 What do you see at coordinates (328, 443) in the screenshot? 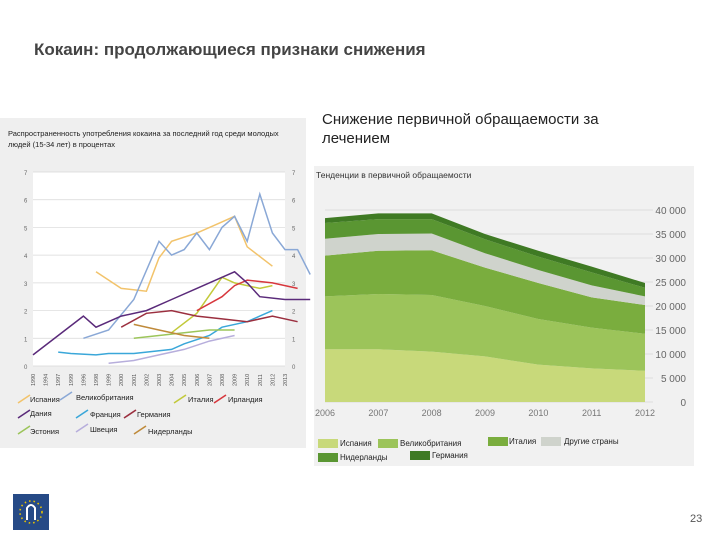
I see `legend-swatch-spain` at bounding box center [328, 443].